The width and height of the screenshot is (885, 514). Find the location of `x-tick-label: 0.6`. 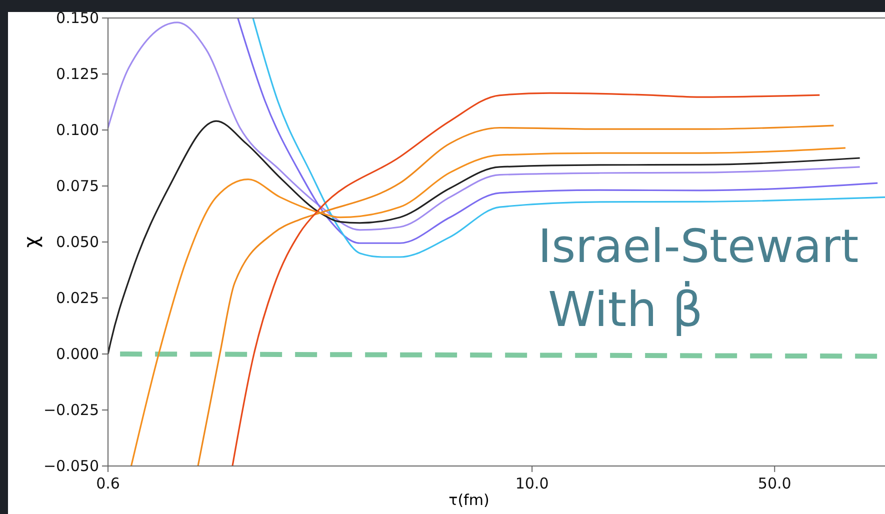

x-tick-label: 0.6 is located at coordinates (108, 483).